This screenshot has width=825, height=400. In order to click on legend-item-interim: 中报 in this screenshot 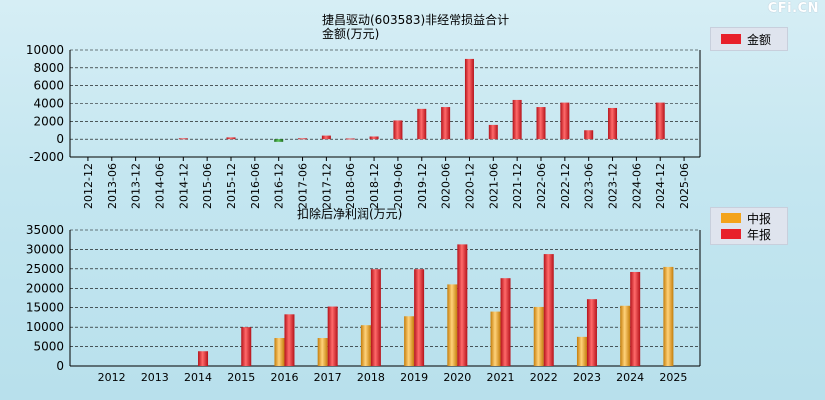, I will do `click(749, 218)`.